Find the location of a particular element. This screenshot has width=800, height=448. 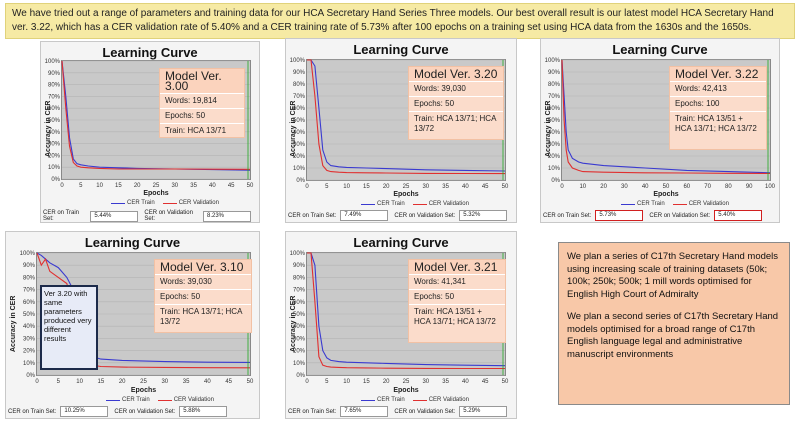

y-axis-label: Accuracy in CER is located at coordinates (13, 323).